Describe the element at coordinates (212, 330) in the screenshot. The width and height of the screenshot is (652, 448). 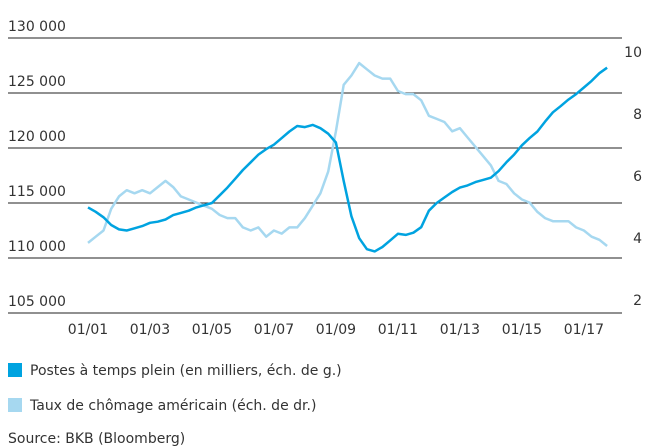
I see `x-tick-label: 01/05` at that location.